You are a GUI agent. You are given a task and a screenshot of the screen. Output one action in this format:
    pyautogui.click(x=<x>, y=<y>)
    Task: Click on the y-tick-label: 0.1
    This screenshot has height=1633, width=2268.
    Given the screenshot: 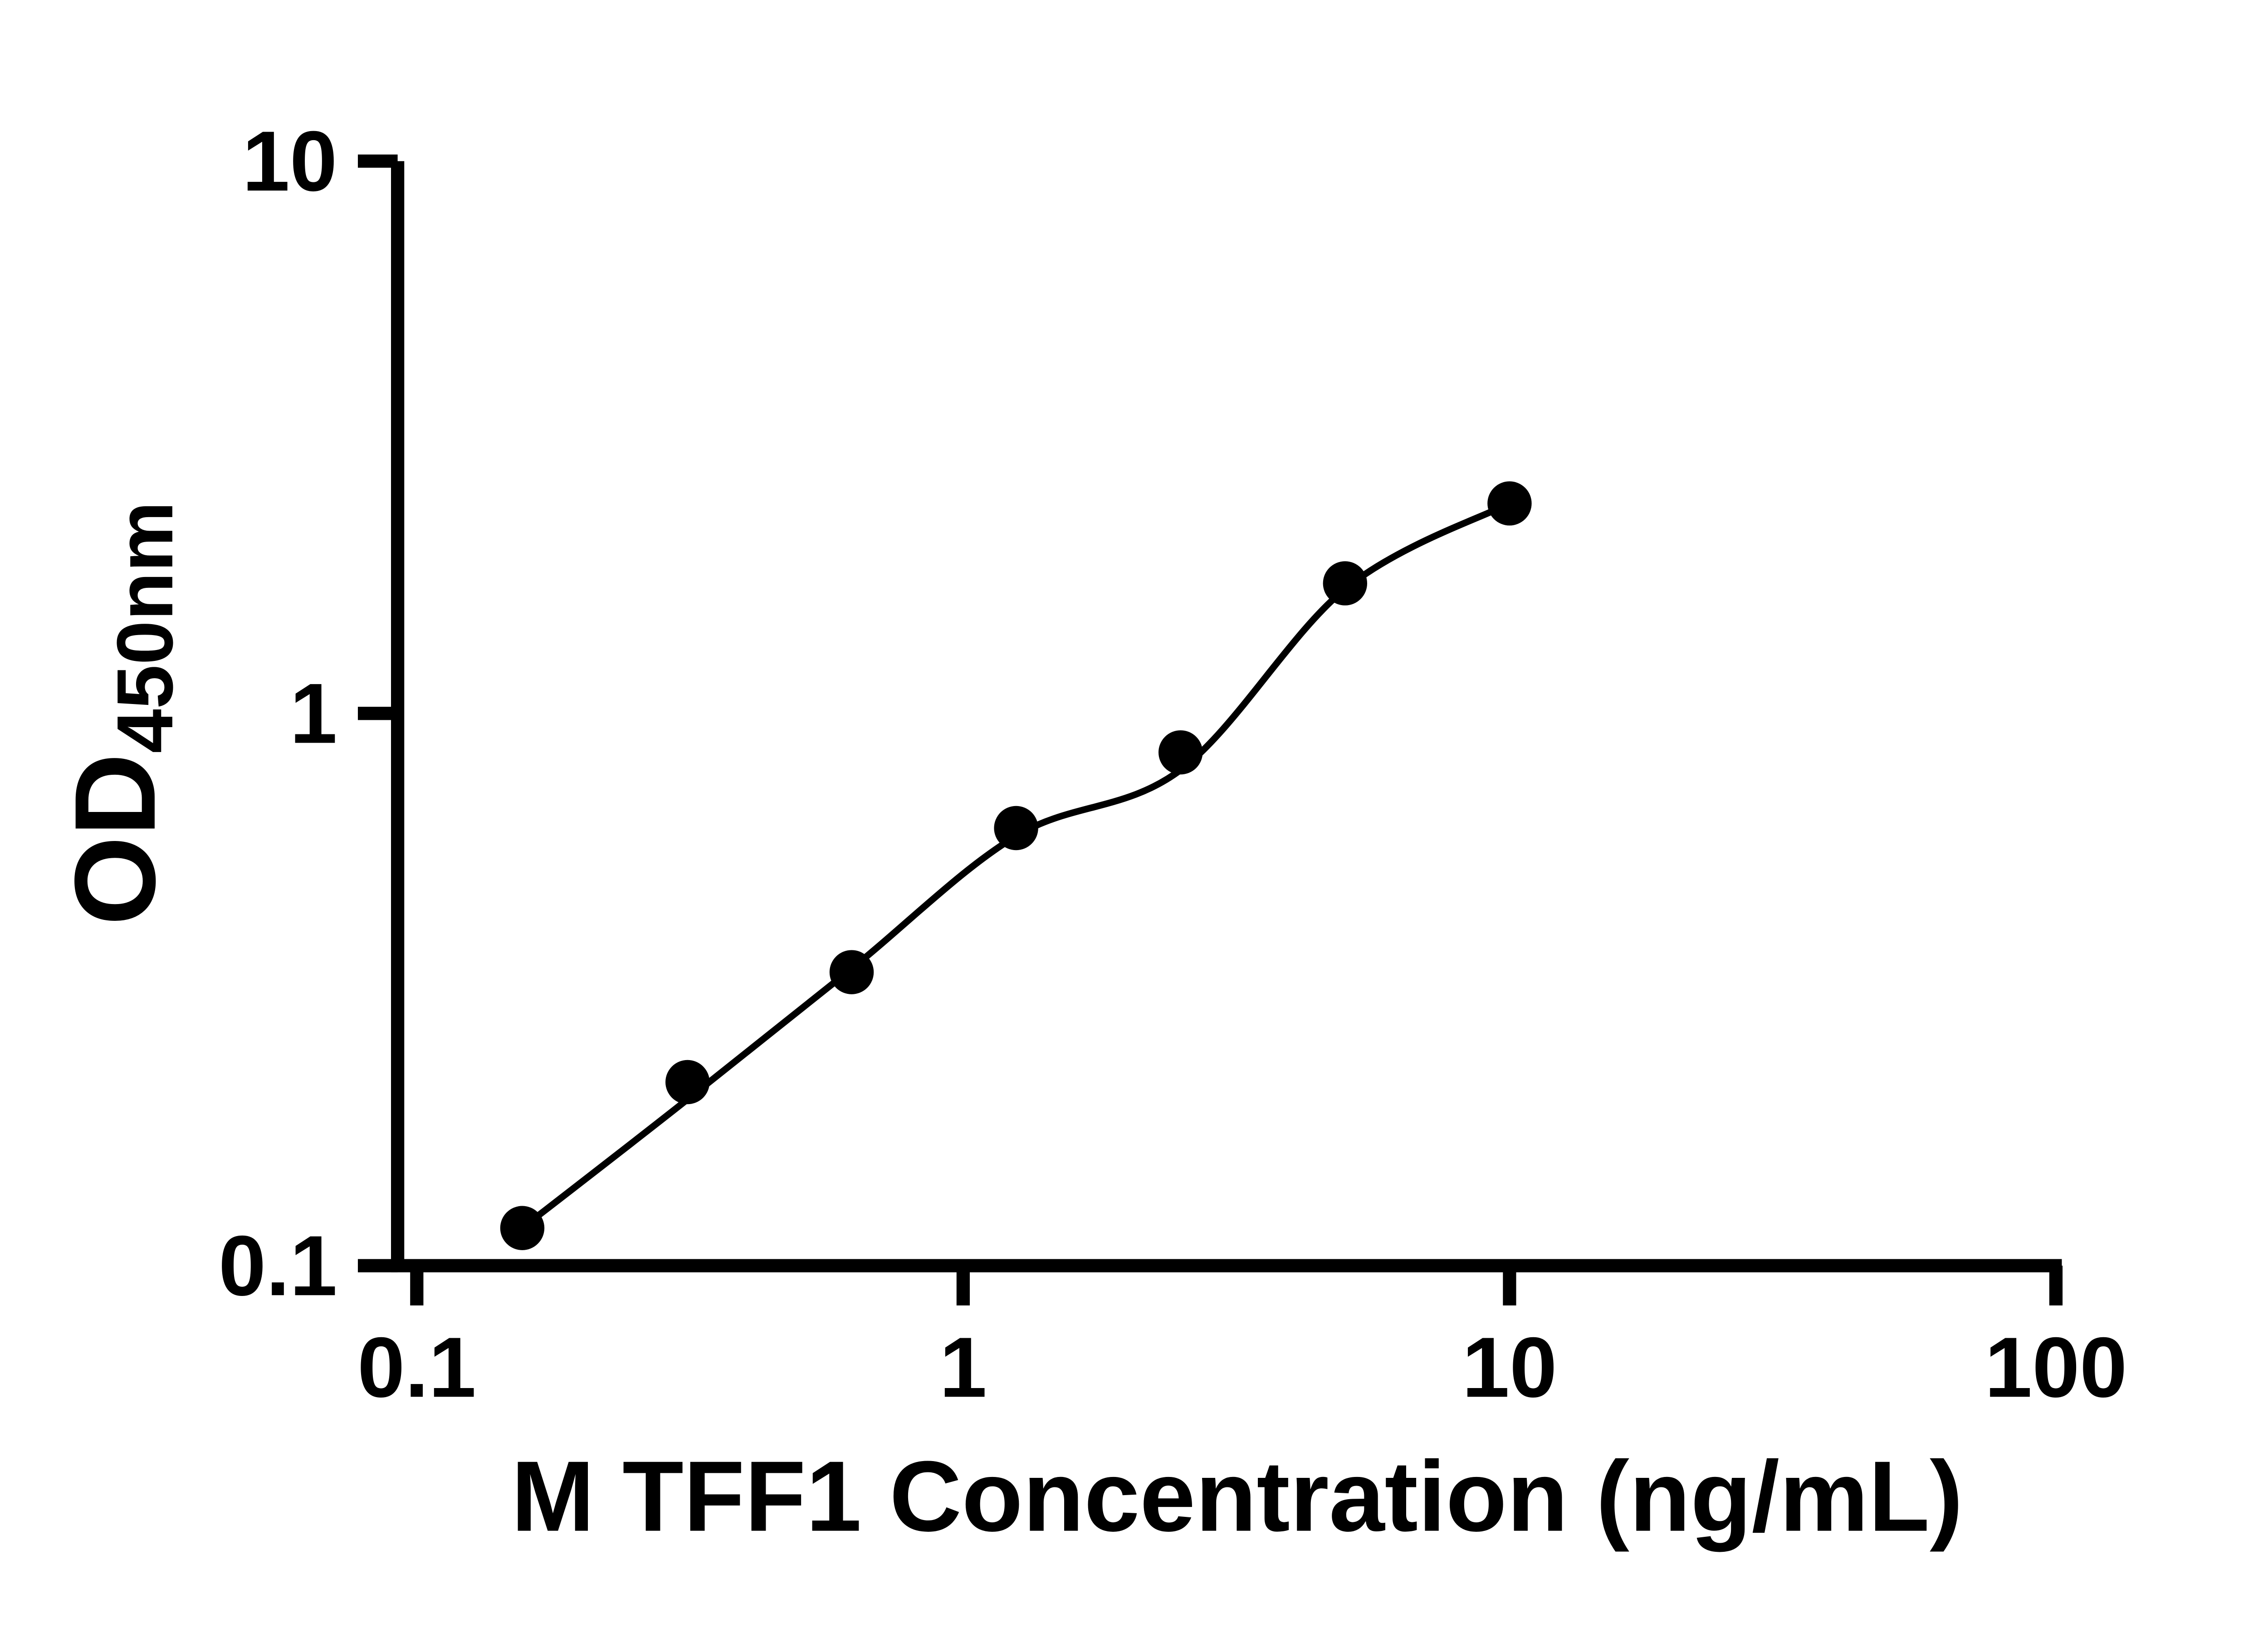 What is the action you would take?
    pyautogui.click(x=278, y=1265)
    